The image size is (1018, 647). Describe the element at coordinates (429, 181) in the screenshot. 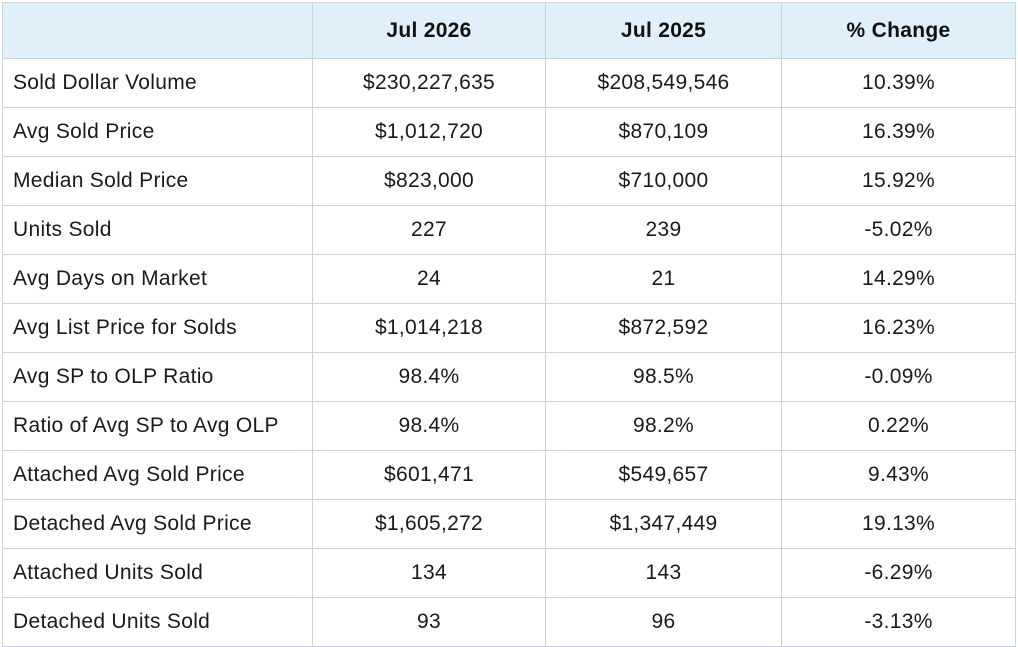

I see `jul-2026-cell: $823,000` at that location.